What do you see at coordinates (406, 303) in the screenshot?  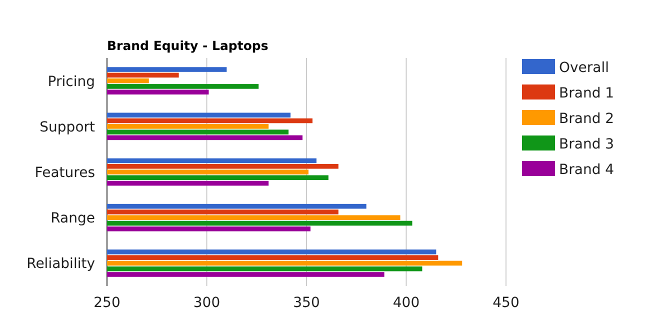 I see `x-tick-label: 400` at bounding box center [406, 303].